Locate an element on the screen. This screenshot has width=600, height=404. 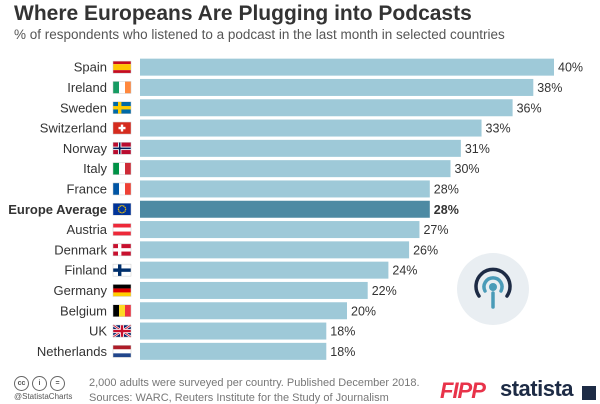
finland-flag-icon is located at coordinates (122, 270).